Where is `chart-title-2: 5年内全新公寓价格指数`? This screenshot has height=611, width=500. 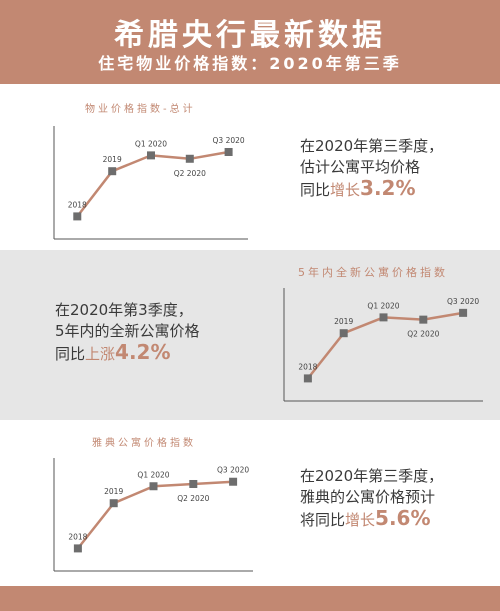
chart-title-2: 5年内全新公寓价格指数 is located at coordinates (373, 272).